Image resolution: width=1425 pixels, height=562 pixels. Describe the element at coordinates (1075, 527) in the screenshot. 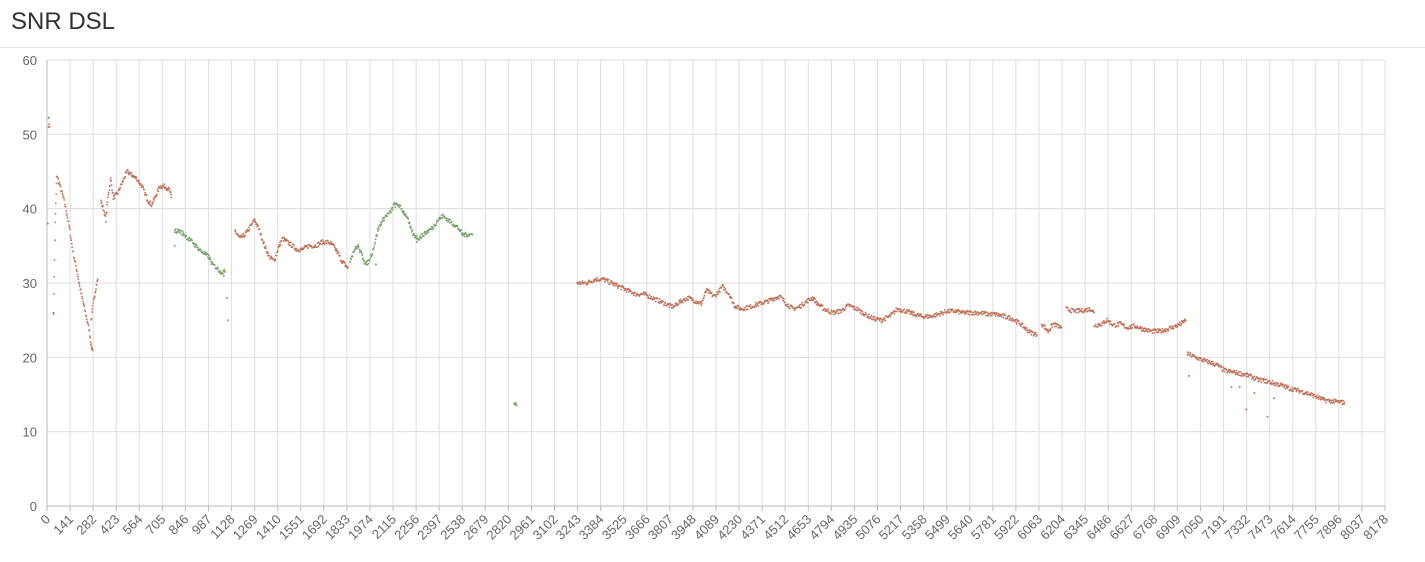

I see `x-tick-label: 6345` at that location.